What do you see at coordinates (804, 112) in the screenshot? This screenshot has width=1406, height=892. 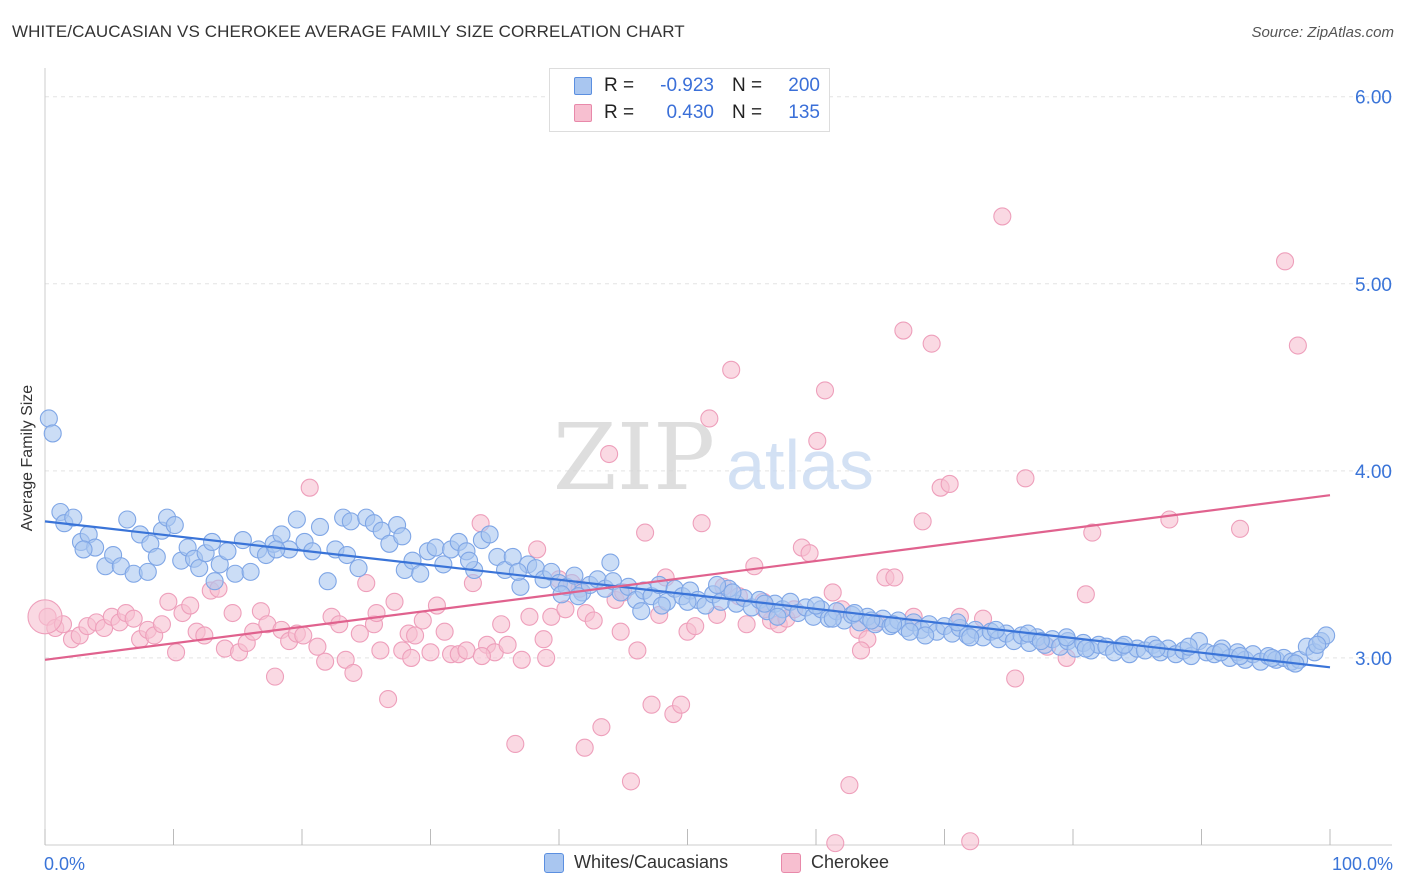 I see `n-value: 135` at bounding box center [804, 112].